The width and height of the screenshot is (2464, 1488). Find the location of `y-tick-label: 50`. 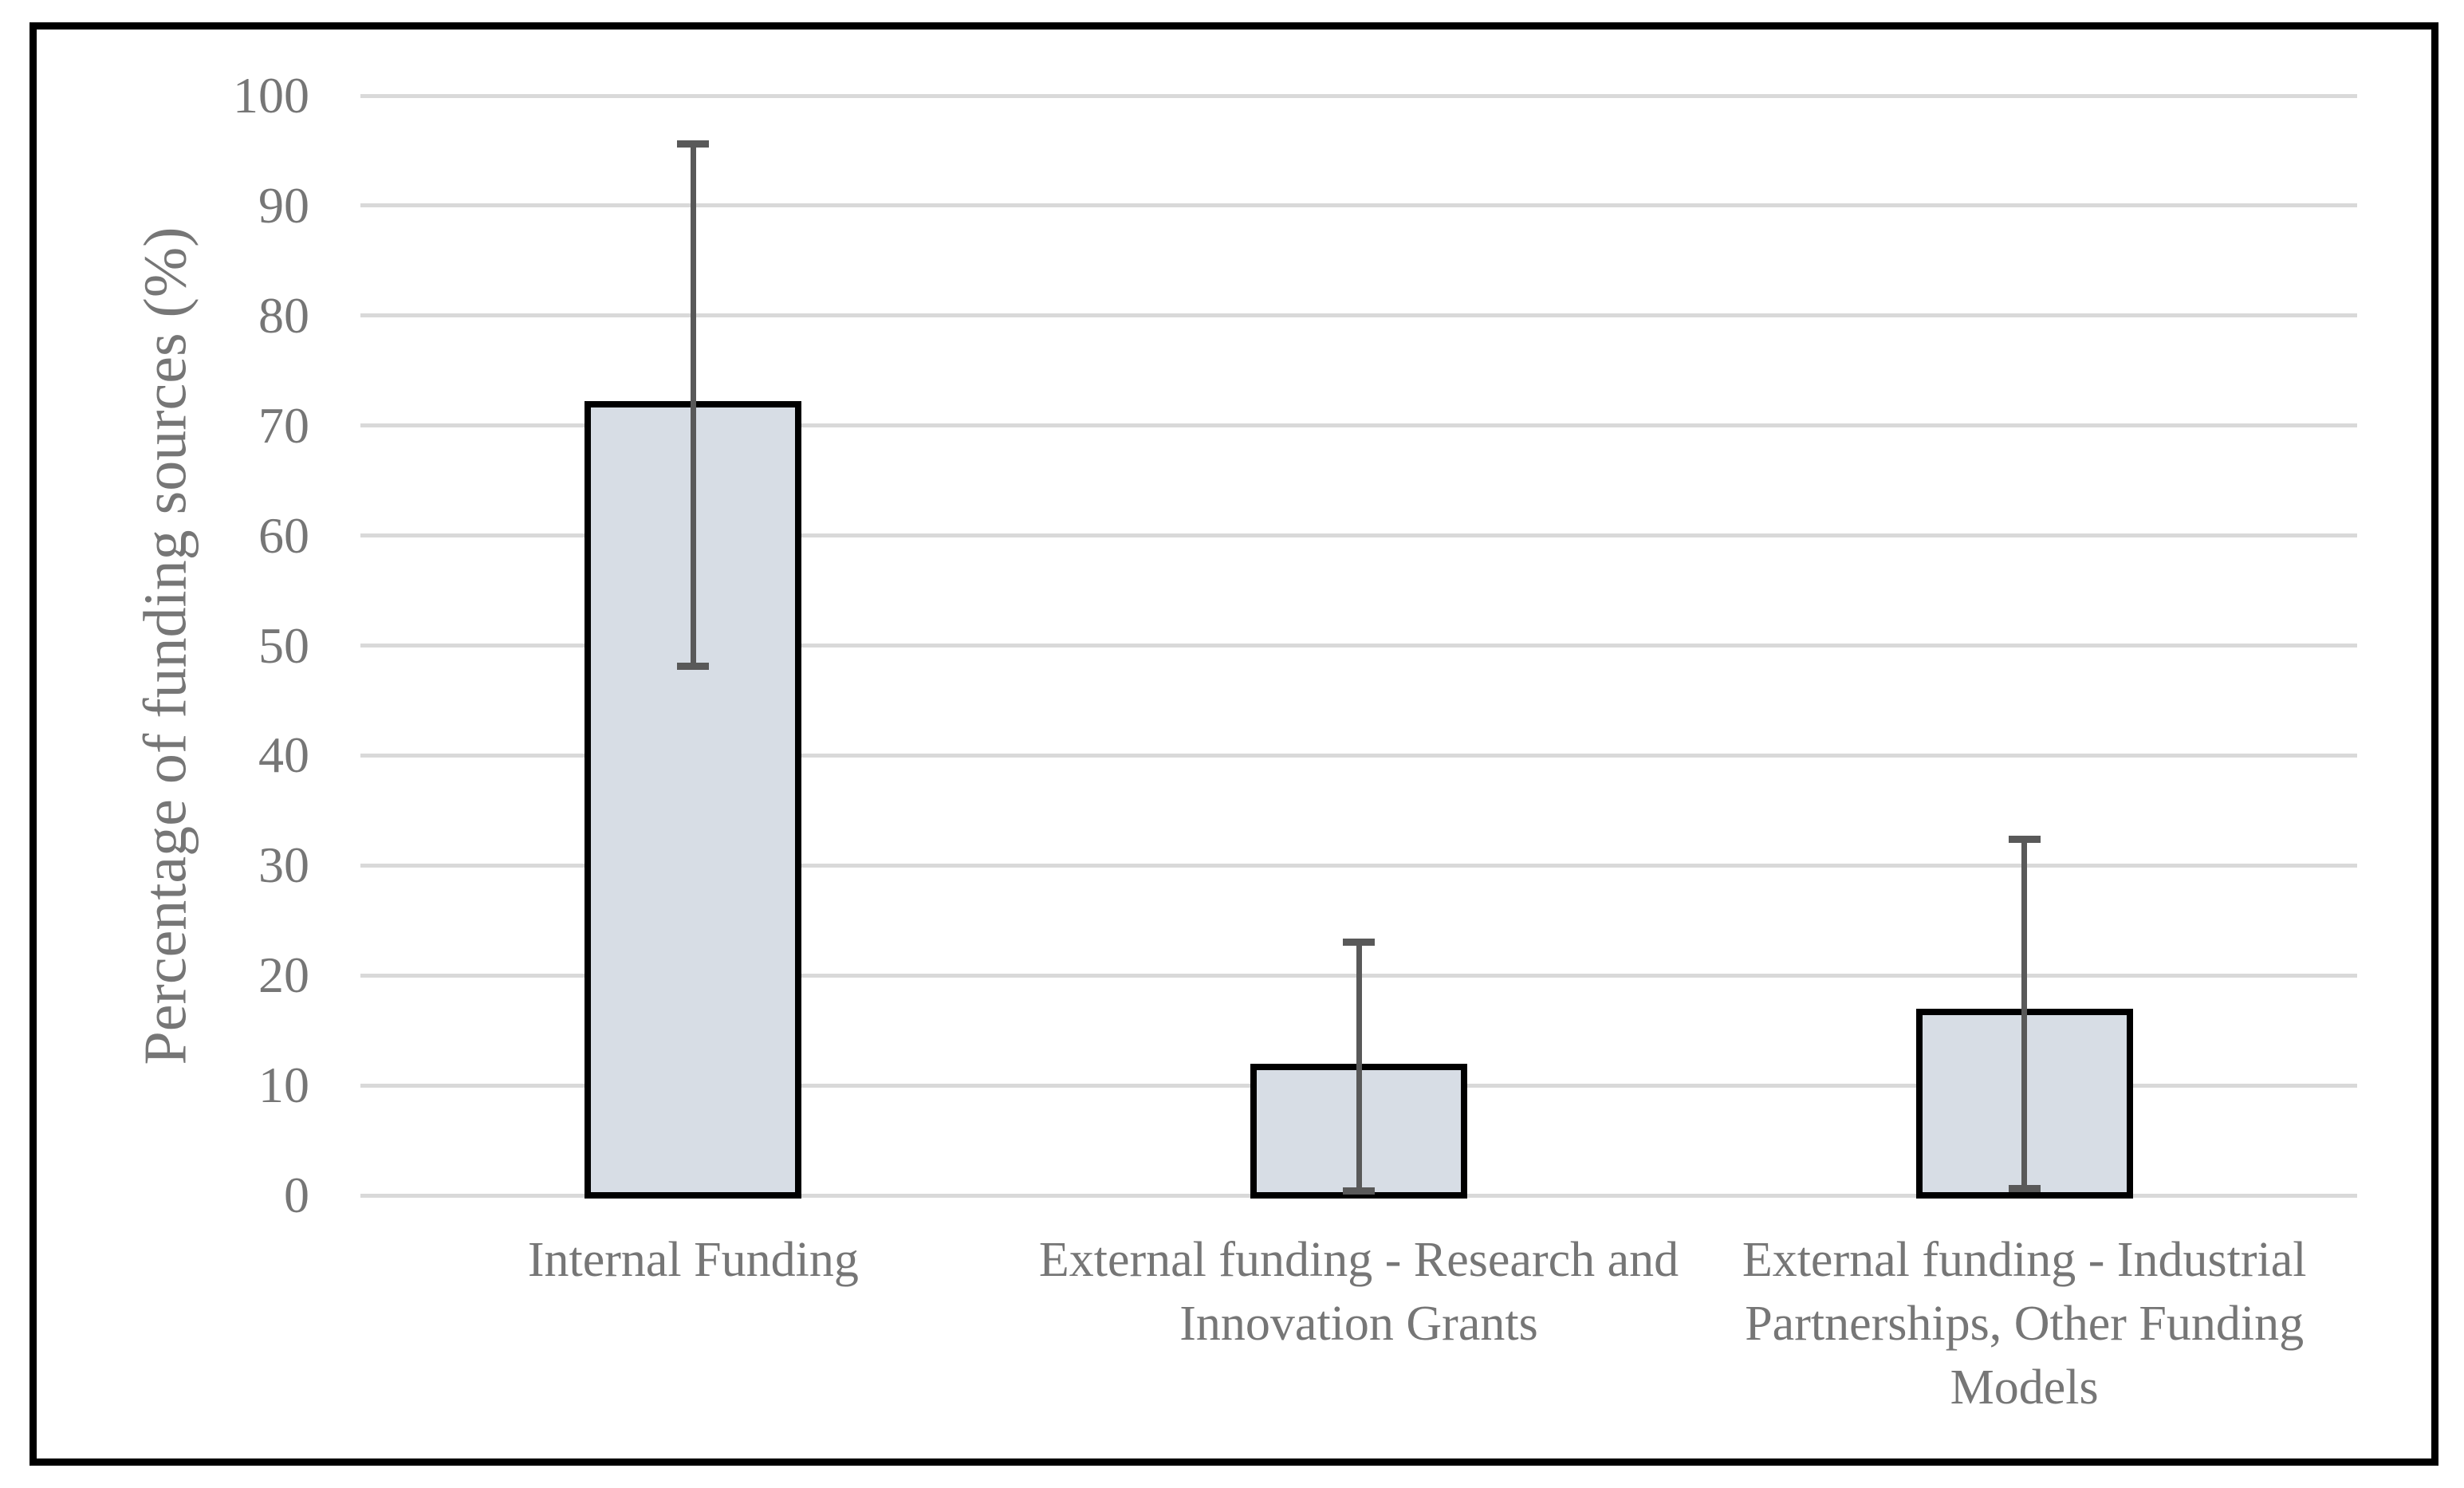

y-tick-label: 50 is located at coordinates (283, 645).